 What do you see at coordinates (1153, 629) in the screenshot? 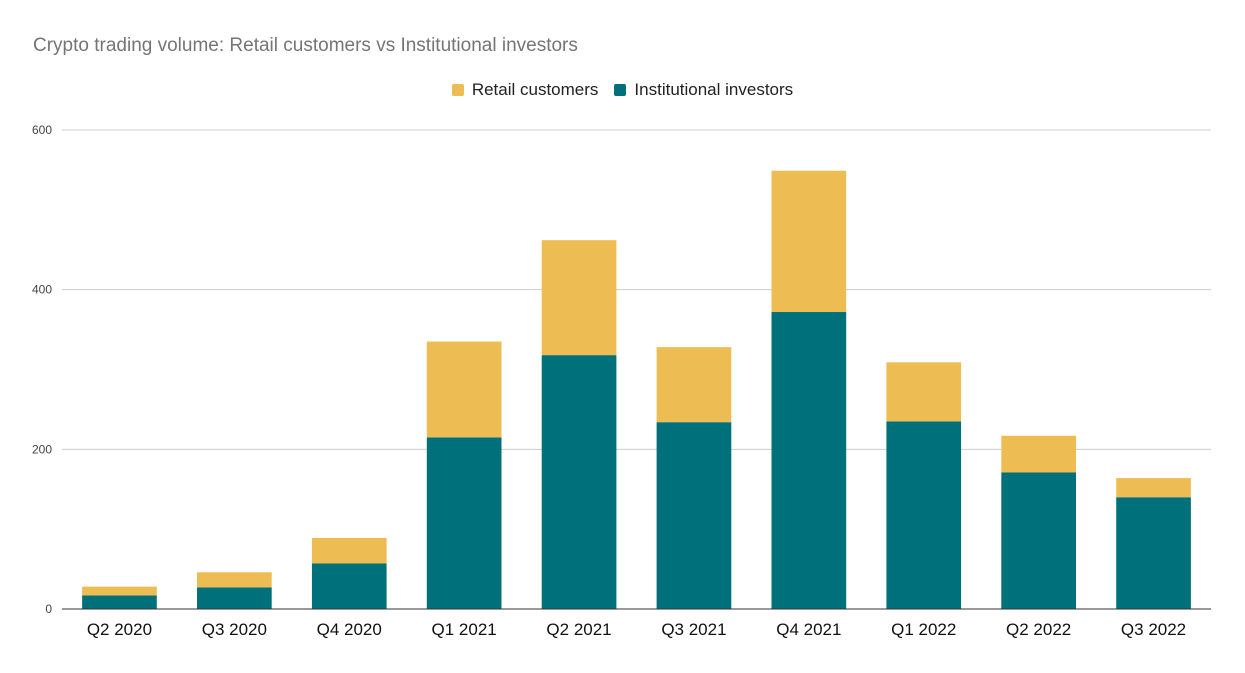
I see `x-tick-label-9: Q3 2022` at bounding box center [1153, 629].